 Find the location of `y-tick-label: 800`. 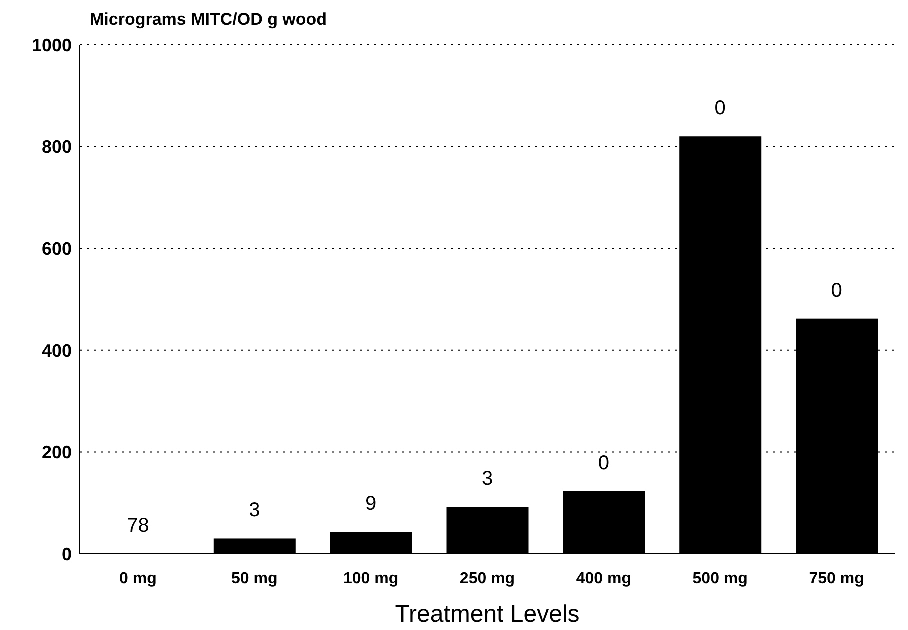

y-tick-label: 800 is located at coordinates (57, 147).